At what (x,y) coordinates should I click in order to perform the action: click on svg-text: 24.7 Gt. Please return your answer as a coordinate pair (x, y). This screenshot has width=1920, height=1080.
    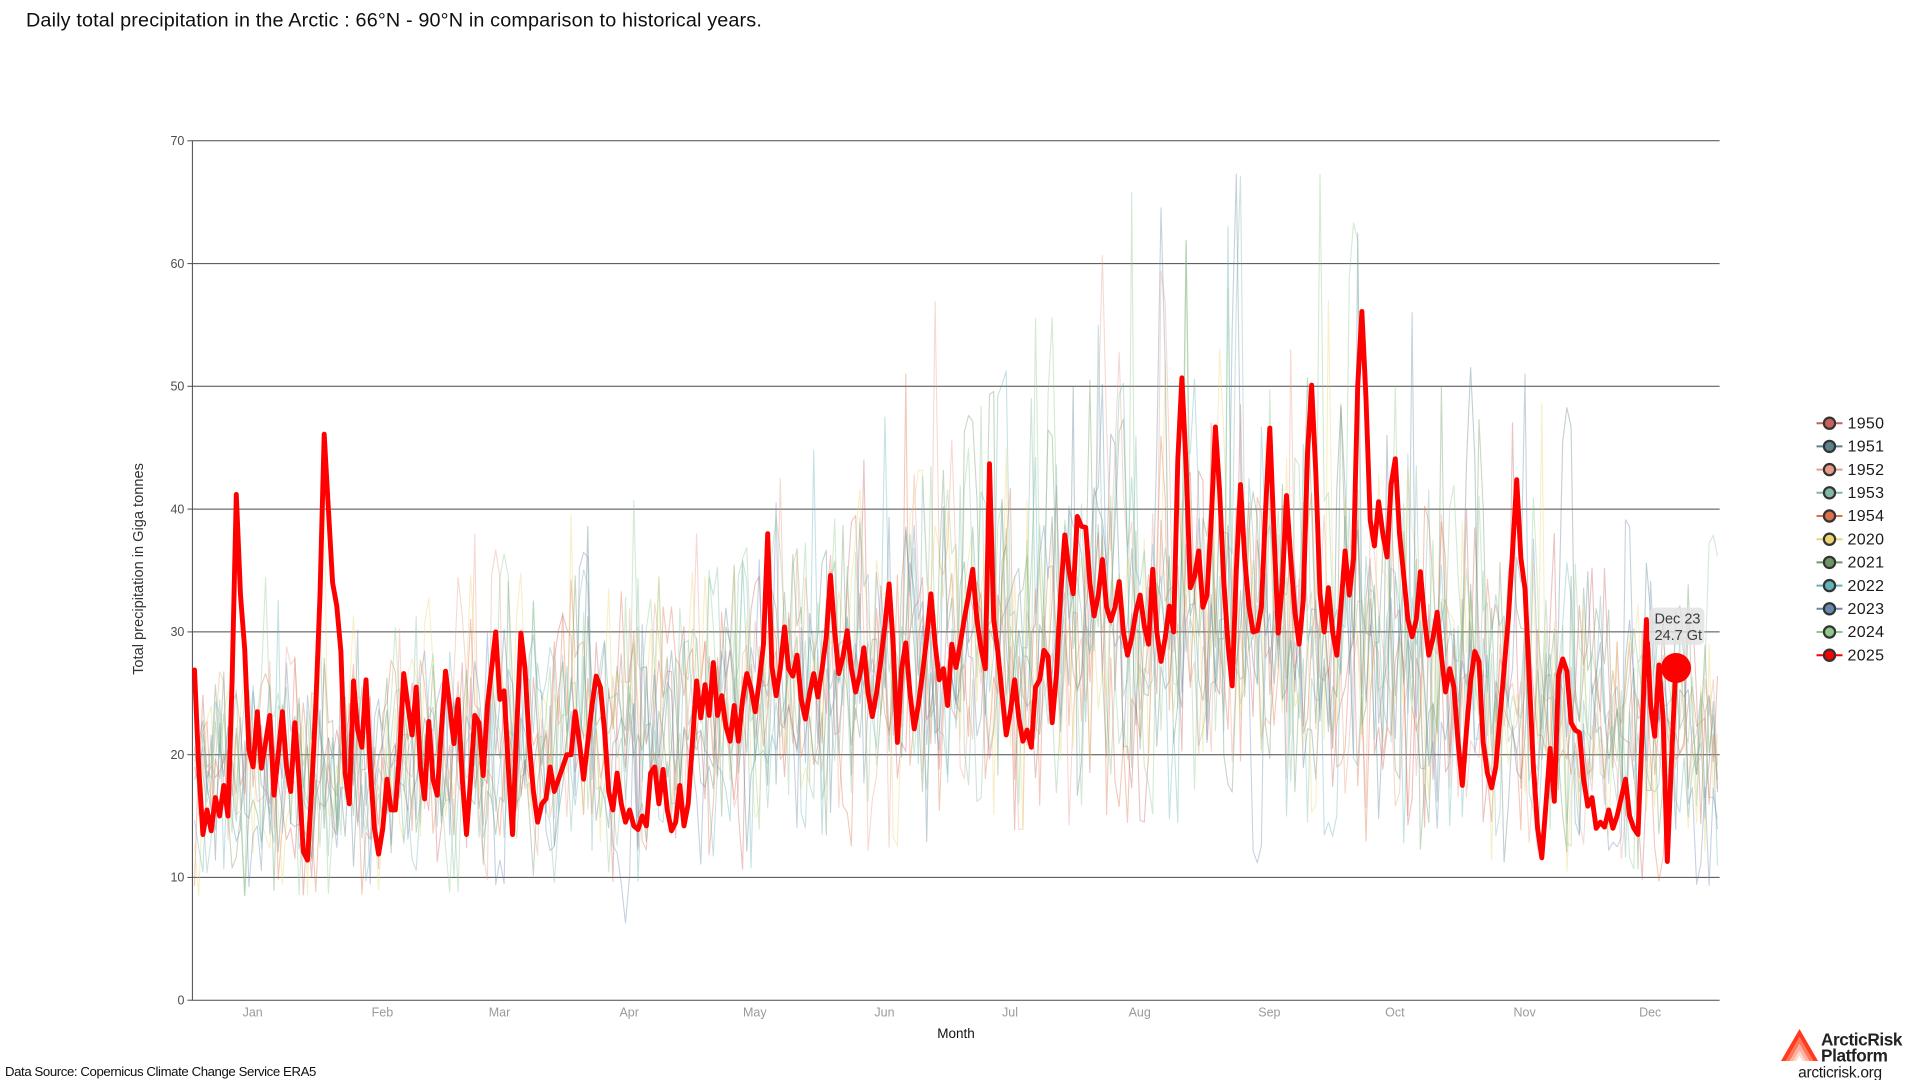
    Looking at the image, I should click on (1679, 636).